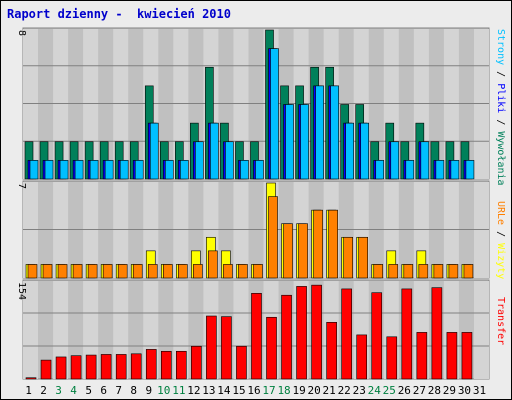 The image size is (512, 400). What do you see at coordinates (178, 390) in the screenshot?
I see `day-label: 11` at bounding box center [178, 390].